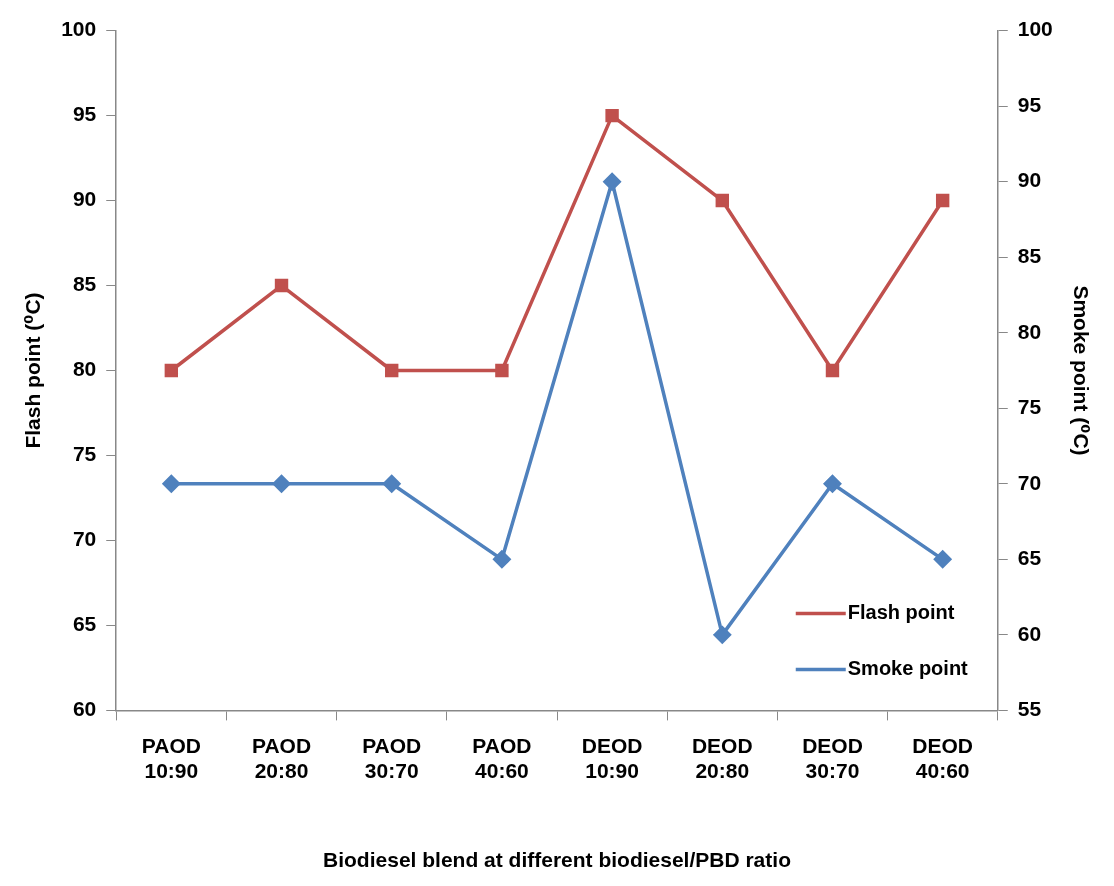 This screenshot has width=1114, height=886. I want to click on y2-tick-label: 75, so click(1029, 407).